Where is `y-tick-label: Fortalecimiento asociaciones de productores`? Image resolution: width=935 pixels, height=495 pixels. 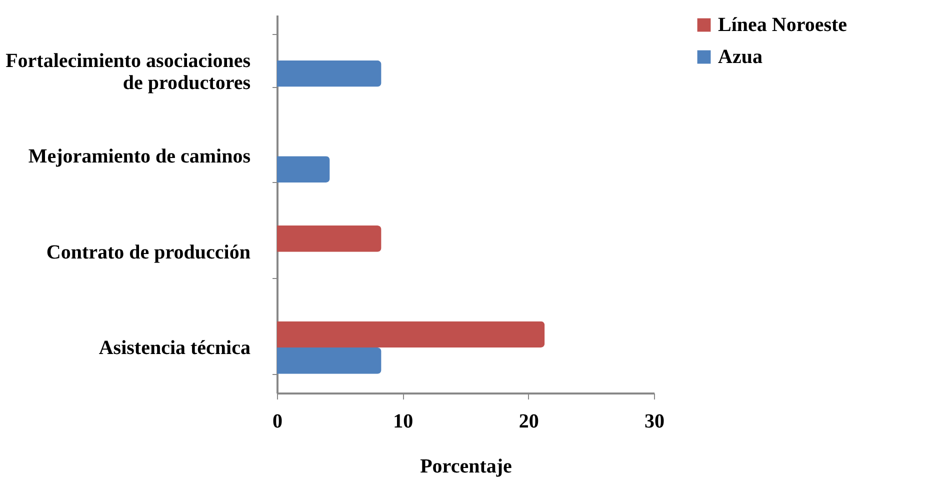 y-tick-label: Fortalecimiento asociaciones de productores is located at coordinates (128, 72).